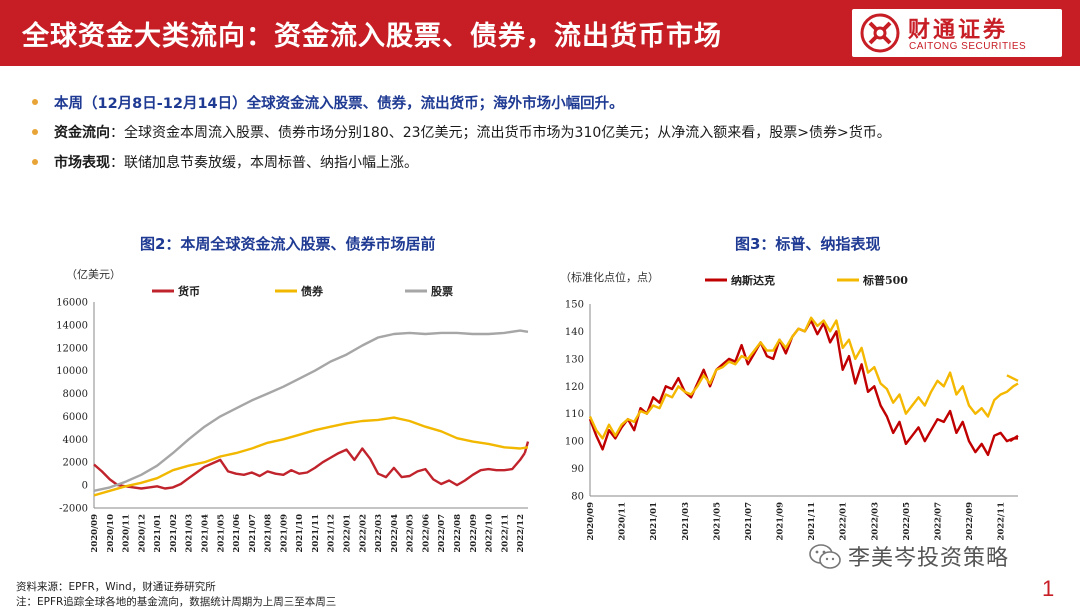 The height and width of the screenshot is (608, 1080). Describe the element at coordinates (332, 533) in the screenshot. I see `x-tick-label: 2021/12` at that location.